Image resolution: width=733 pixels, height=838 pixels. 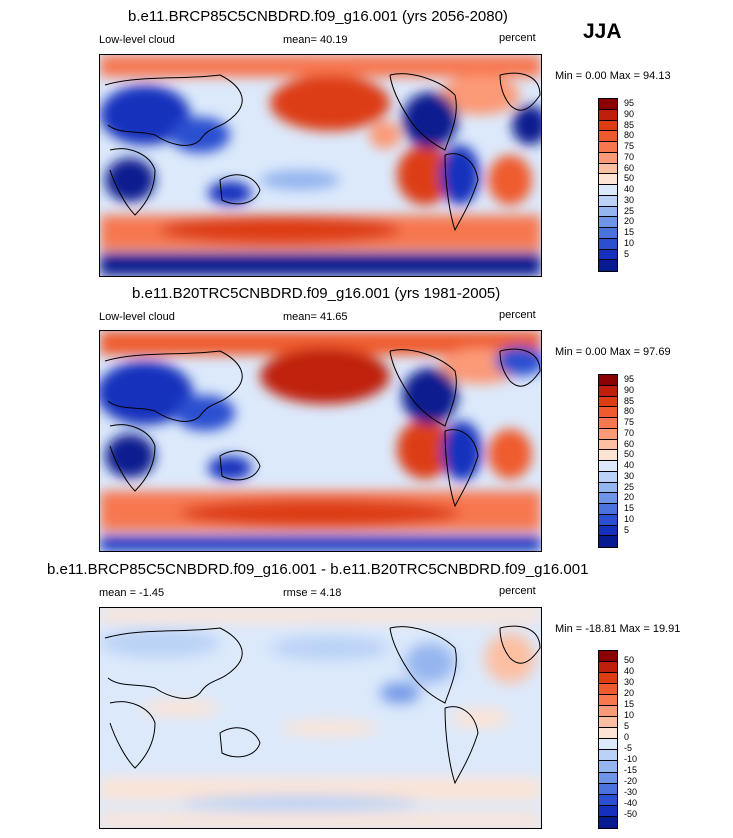 I want to click on panel3-colorbar-tick: -40, so click(x=631, y=803).